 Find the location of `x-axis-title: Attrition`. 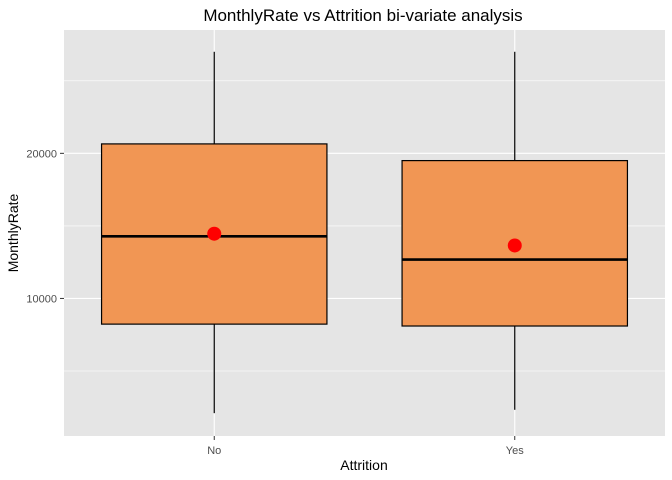

x-axis-title: Attrition is located at coordinates (363, 465).